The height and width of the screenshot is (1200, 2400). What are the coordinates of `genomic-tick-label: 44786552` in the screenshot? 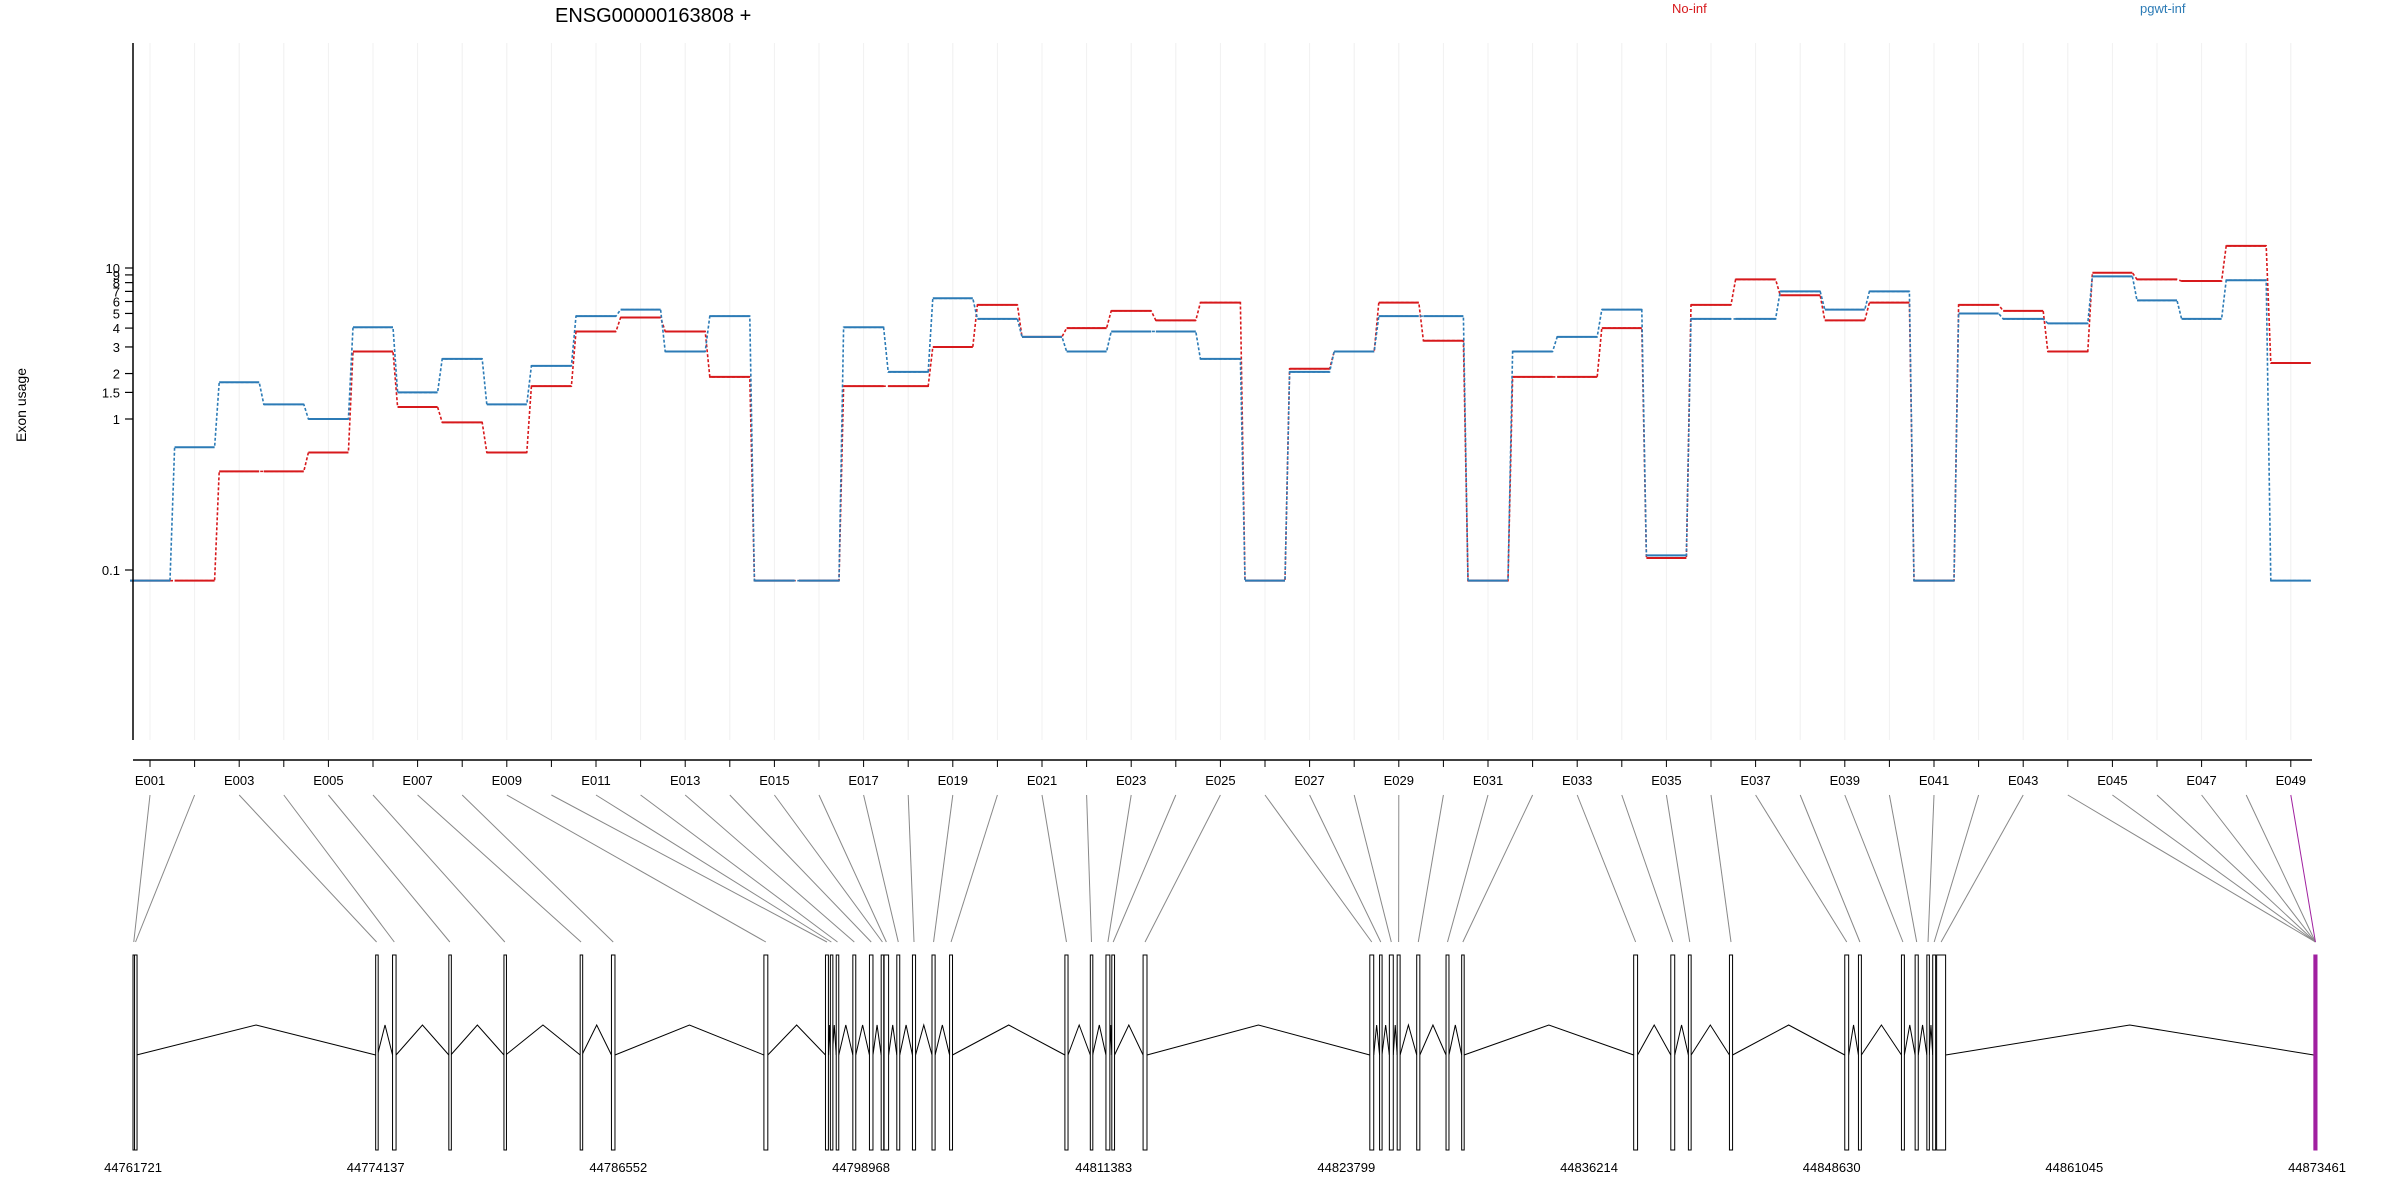 It's located at (618, 1167).